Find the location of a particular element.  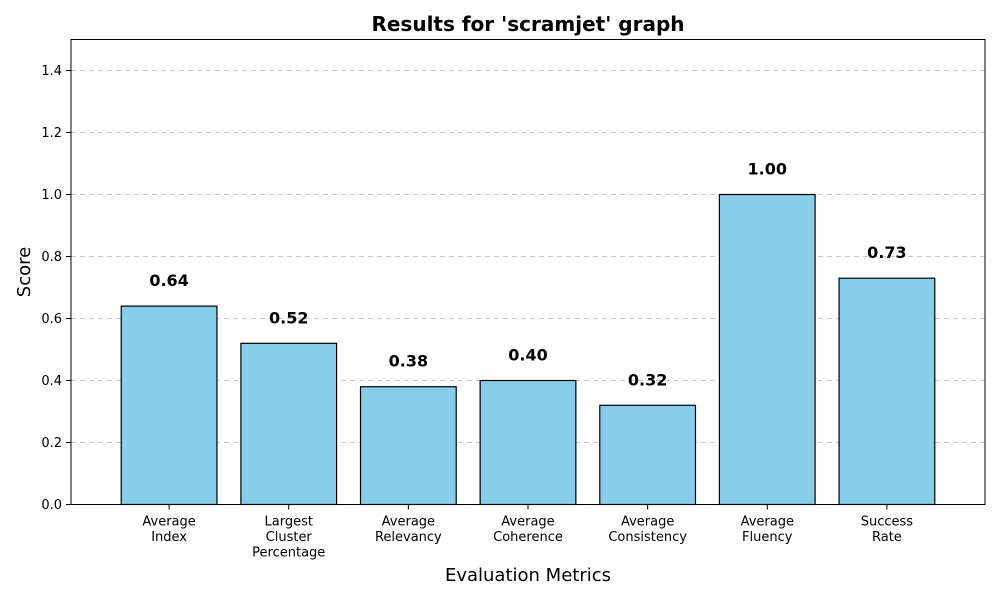

x-tick-label: Average Index is located at coordinates (168, 530).